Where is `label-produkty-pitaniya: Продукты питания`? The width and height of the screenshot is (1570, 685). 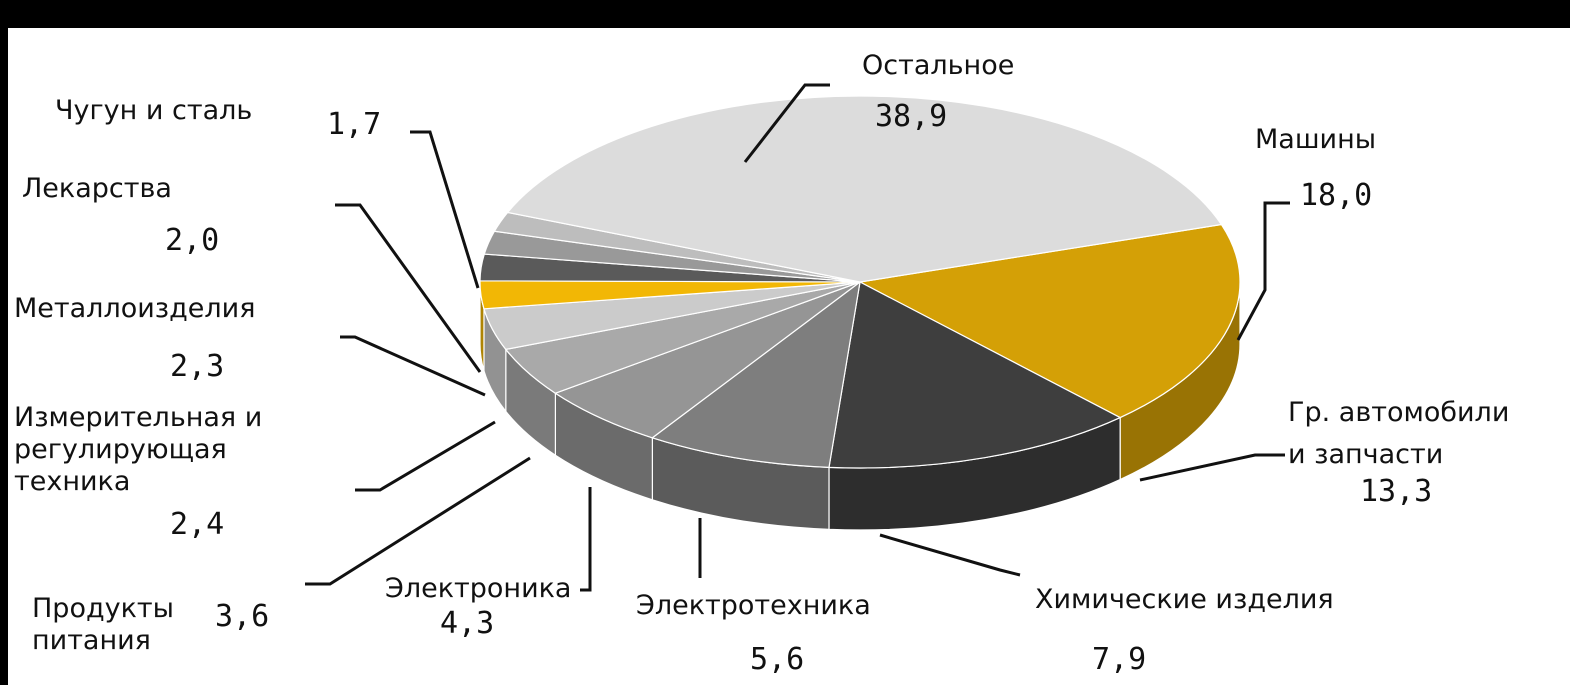 label-produkty-pitaniya: Продукты питания is located at coordinates (103, 624).